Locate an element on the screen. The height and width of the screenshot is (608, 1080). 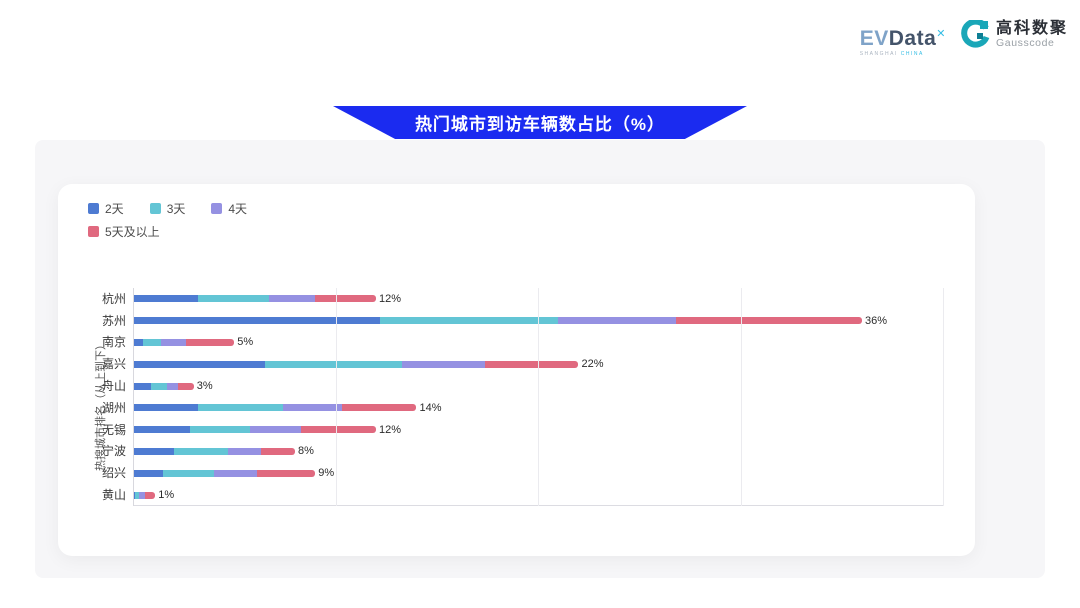
y-axis-labels: 杭州苏州南京嘉兴舟山湖州无锡宁波绍兴黄山 is located at coordinates (99, 397).